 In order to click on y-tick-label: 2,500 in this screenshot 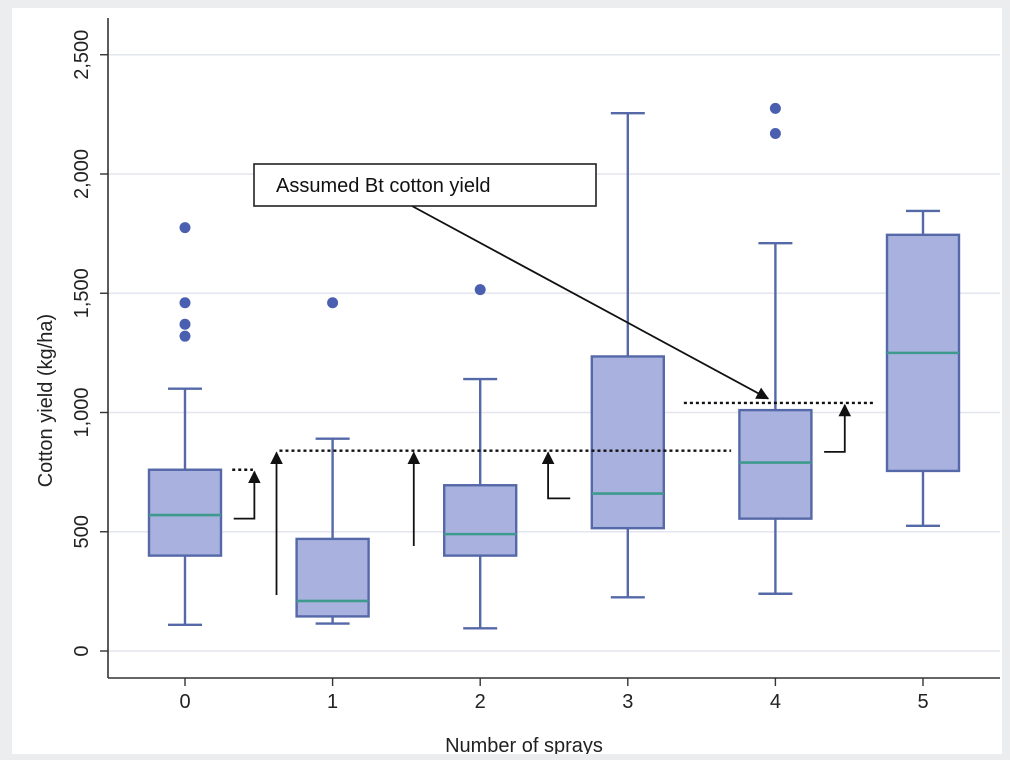, I will do `click(82, 55)`.